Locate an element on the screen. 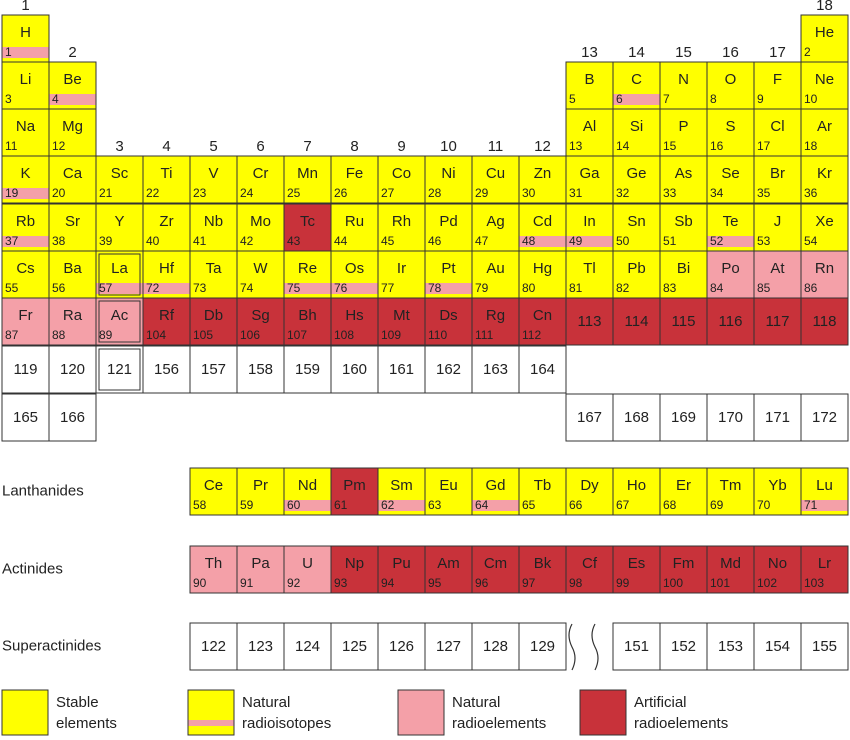 Image resolution: width=850 pixels, height=740 pixels. atomic-number: 12 is located at coordinates (59, 146).